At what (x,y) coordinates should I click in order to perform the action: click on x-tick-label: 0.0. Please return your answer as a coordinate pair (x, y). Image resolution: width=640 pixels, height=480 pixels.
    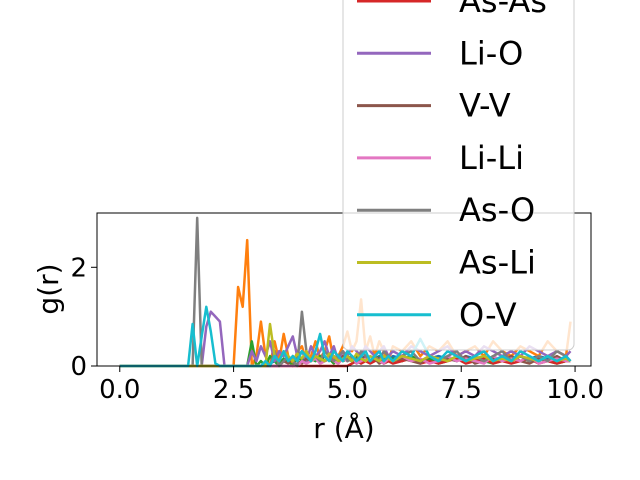
    Looking at the image, I should click on (119, 390).